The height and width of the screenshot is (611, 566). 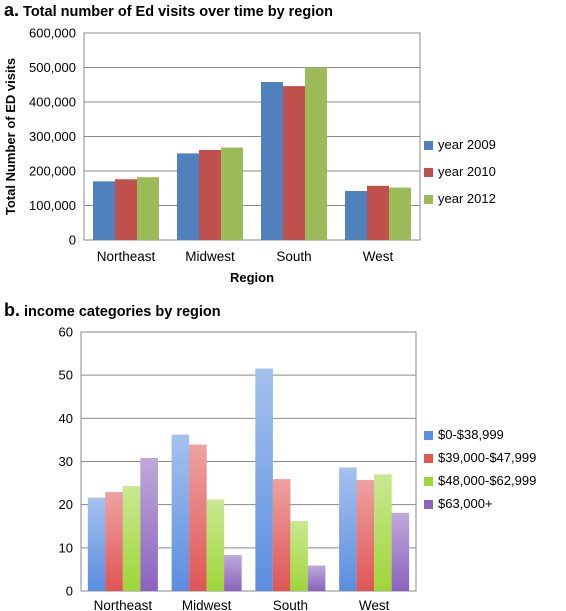 What do you see at coordinates (10, 136) in the screenshot?
I see `y-axis-title: Total Number of ED visits` at bounding box center [10, 136].